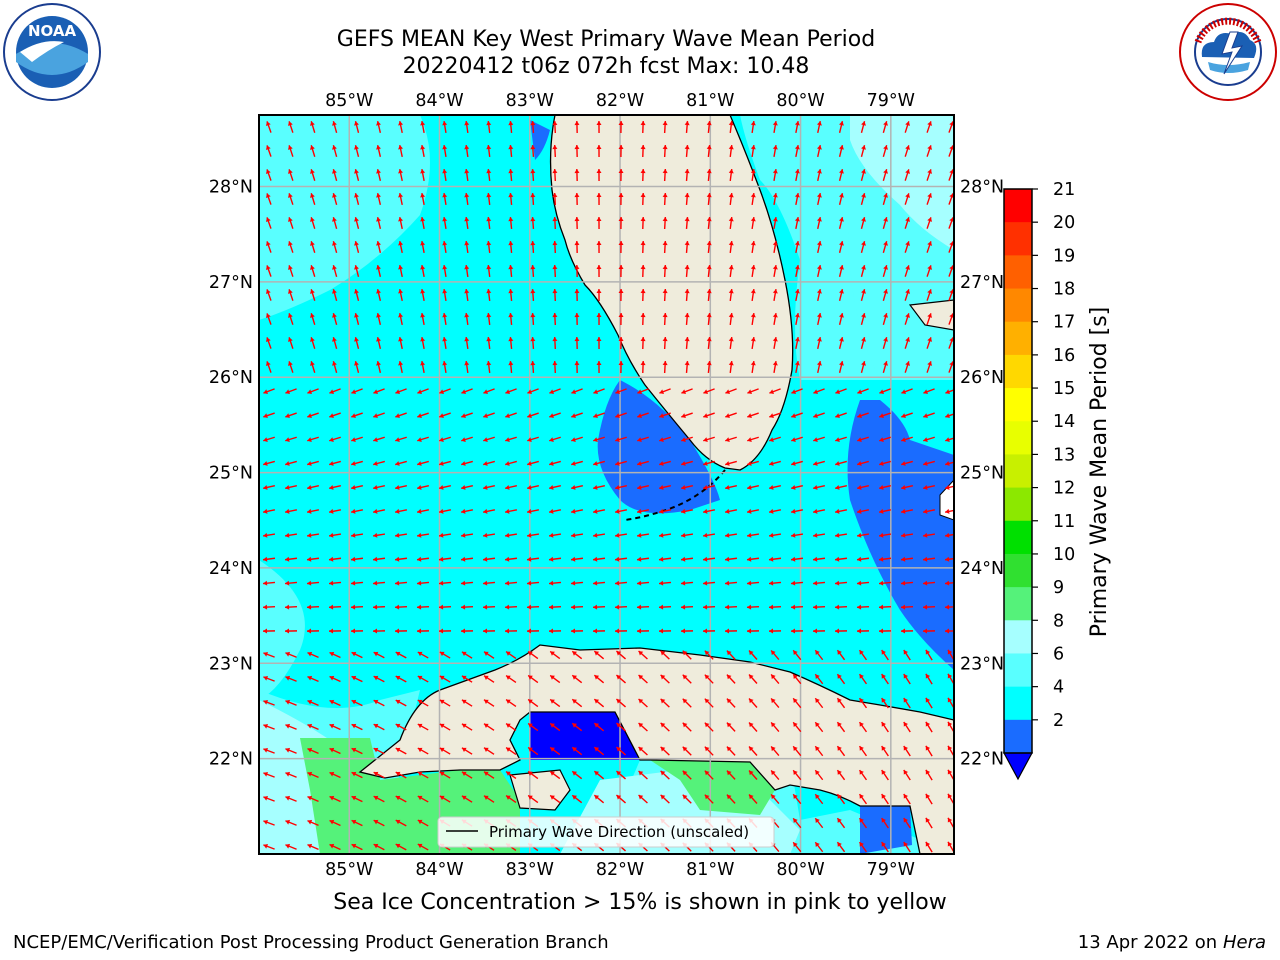 This screenshot has height=960, width=1280. I want to click on lon-label-top: 85°W, so click(349, 101).